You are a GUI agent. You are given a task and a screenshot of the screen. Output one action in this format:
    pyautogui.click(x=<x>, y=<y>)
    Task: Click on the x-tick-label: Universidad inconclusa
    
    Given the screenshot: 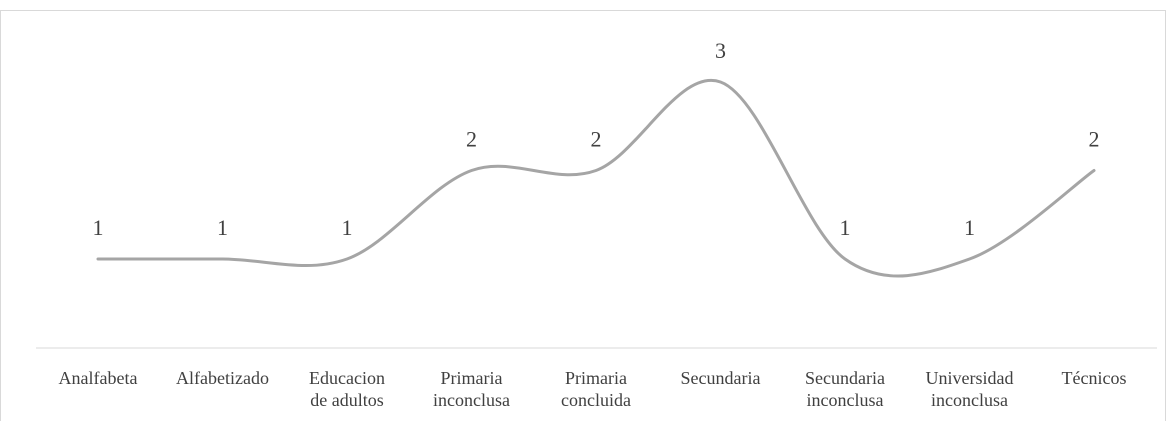 What is the action you would take?
    pyautogui.click(x=970, y=389)
    